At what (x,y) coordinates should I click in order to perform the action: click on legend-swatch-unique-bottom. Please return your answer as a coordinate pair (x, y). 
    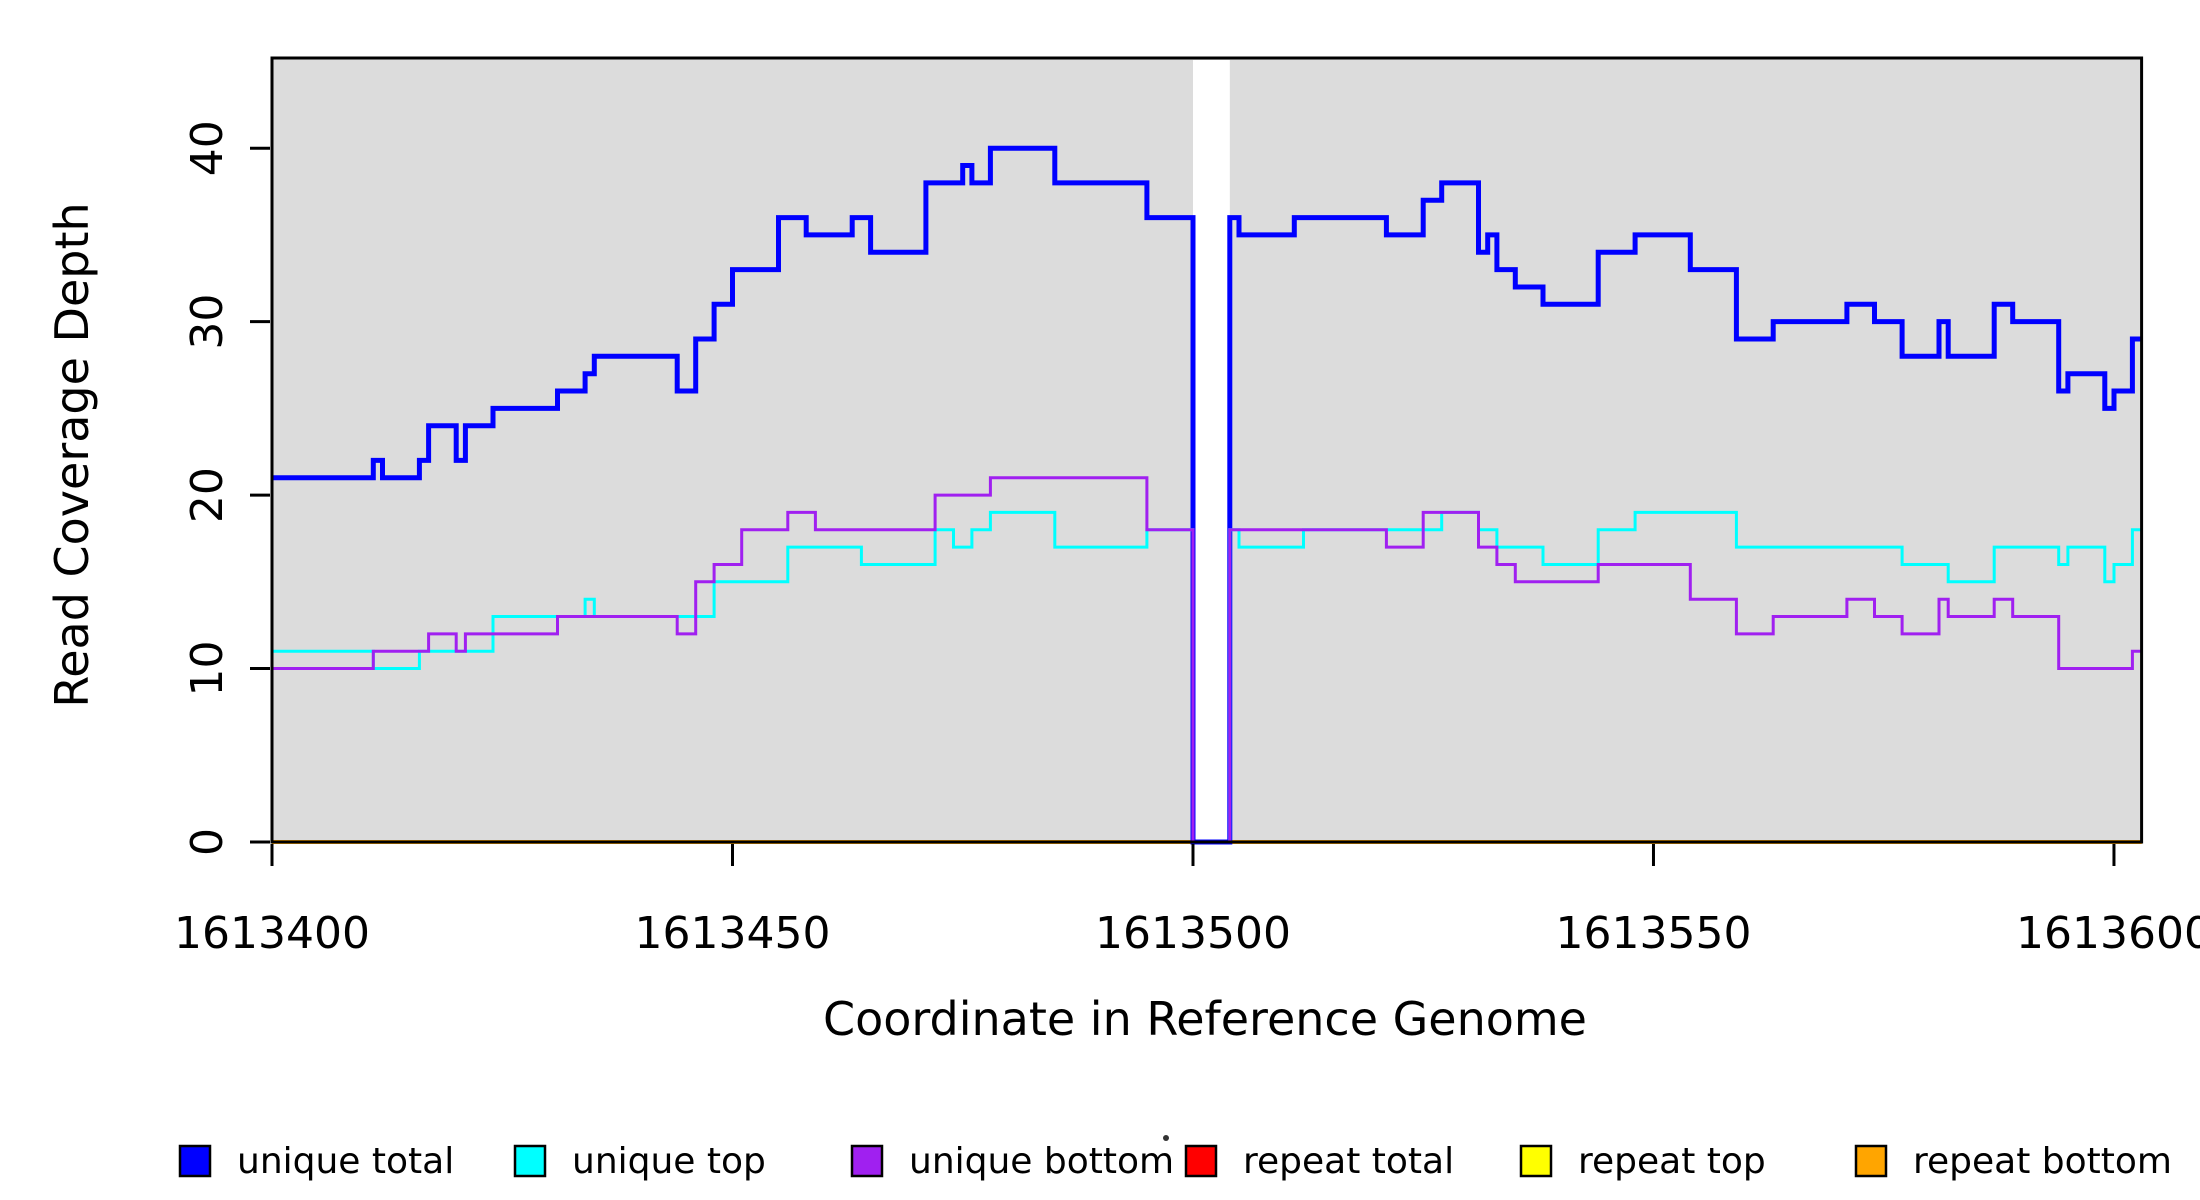
    Looking at the image, I should click on (867, 1161).